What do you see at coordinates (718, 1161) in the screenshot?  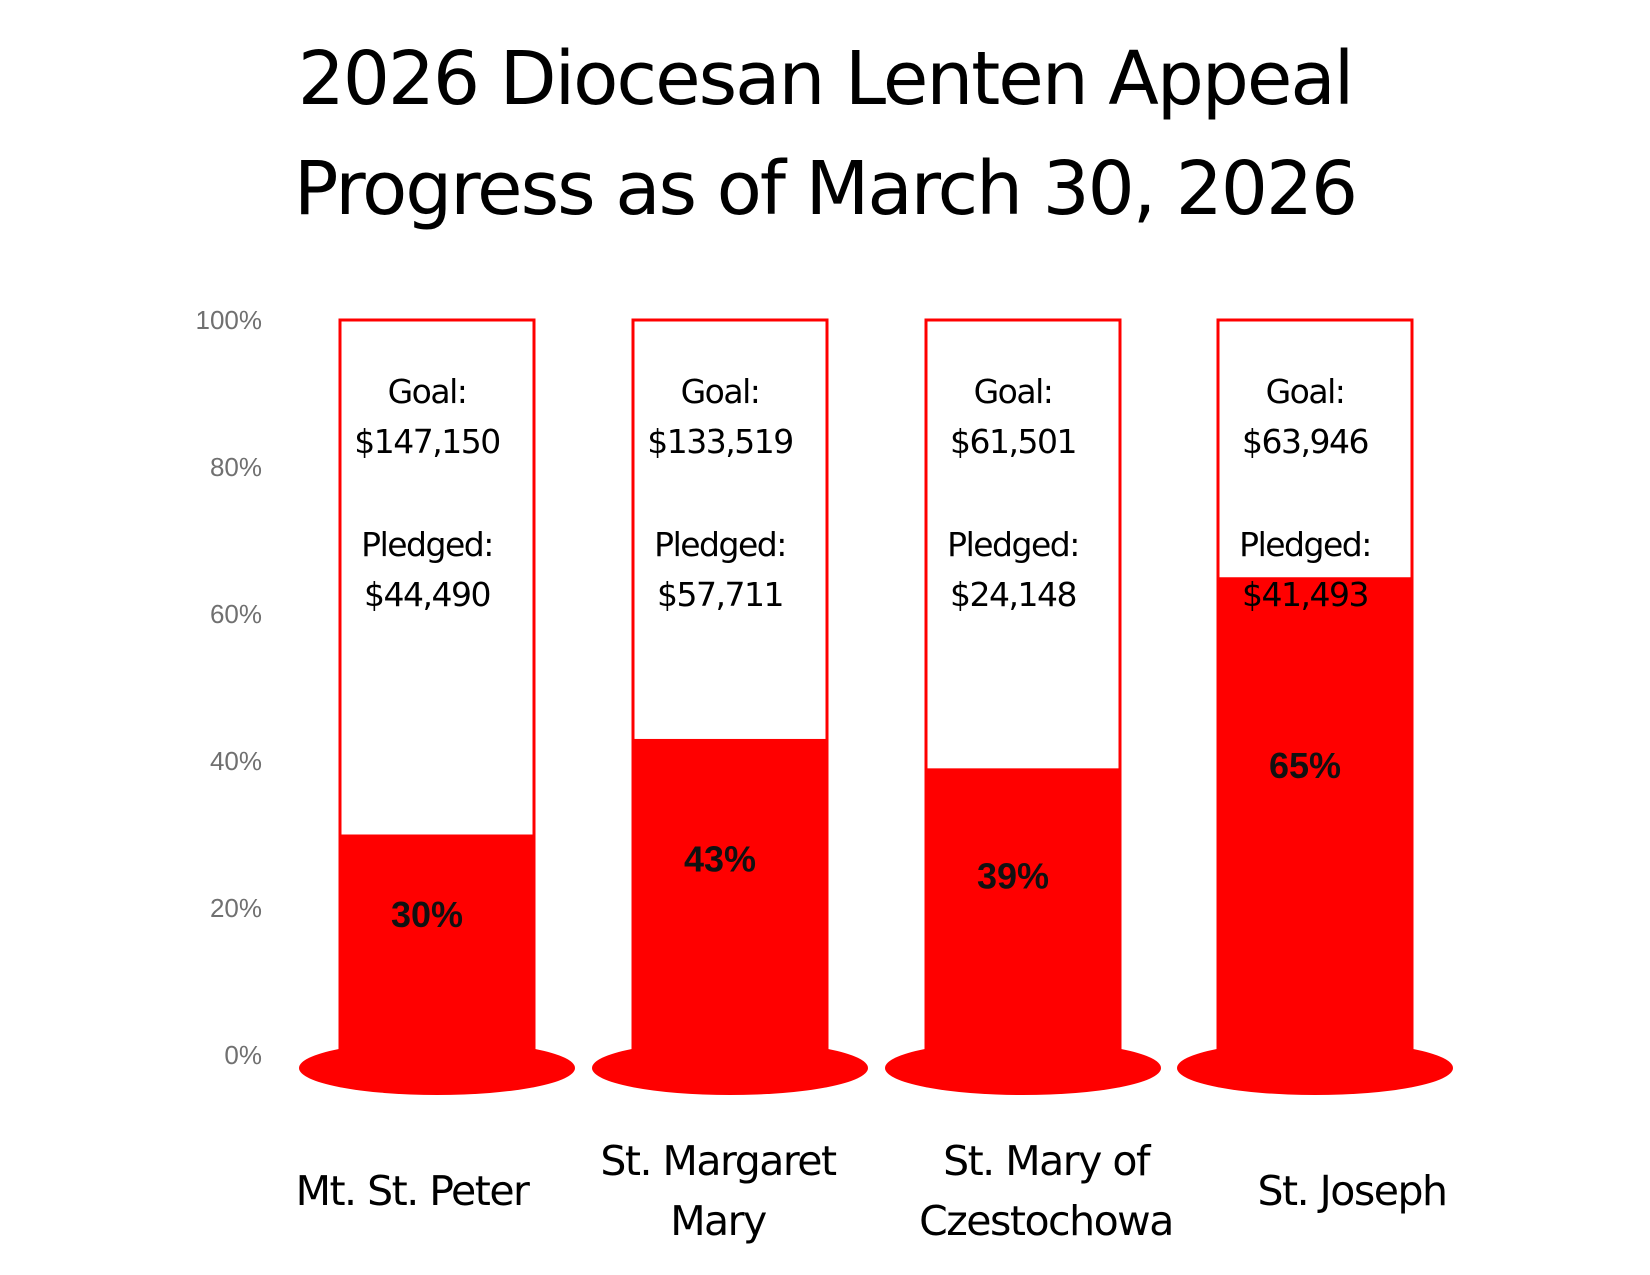 I see `category-label: St. Margaret` at bounding box center [718, 1161].